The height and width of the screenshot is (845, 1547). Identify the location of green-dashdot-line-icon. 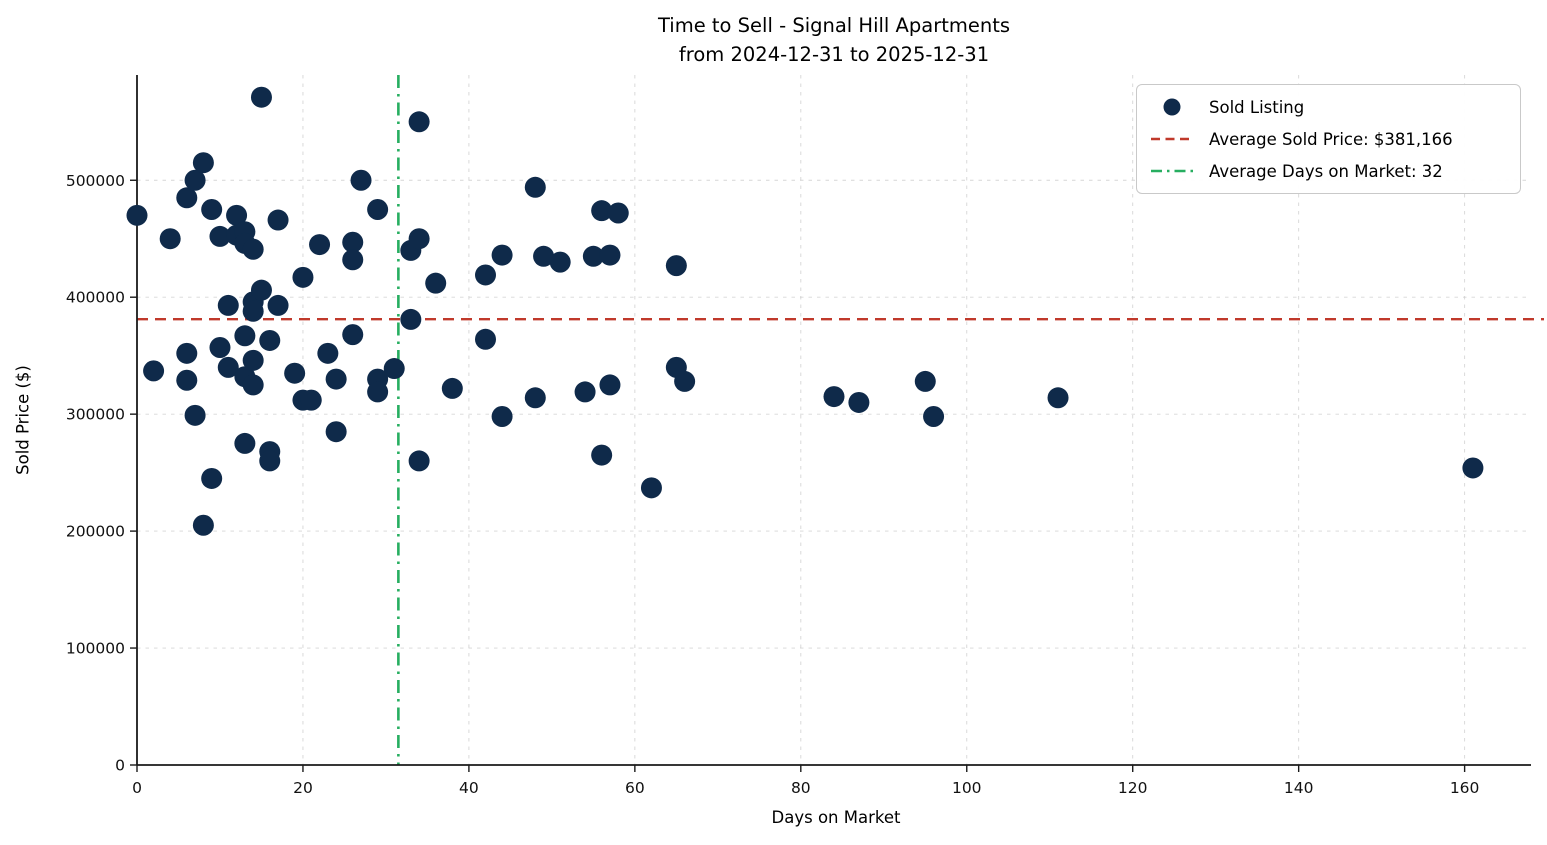
(1172, 171).